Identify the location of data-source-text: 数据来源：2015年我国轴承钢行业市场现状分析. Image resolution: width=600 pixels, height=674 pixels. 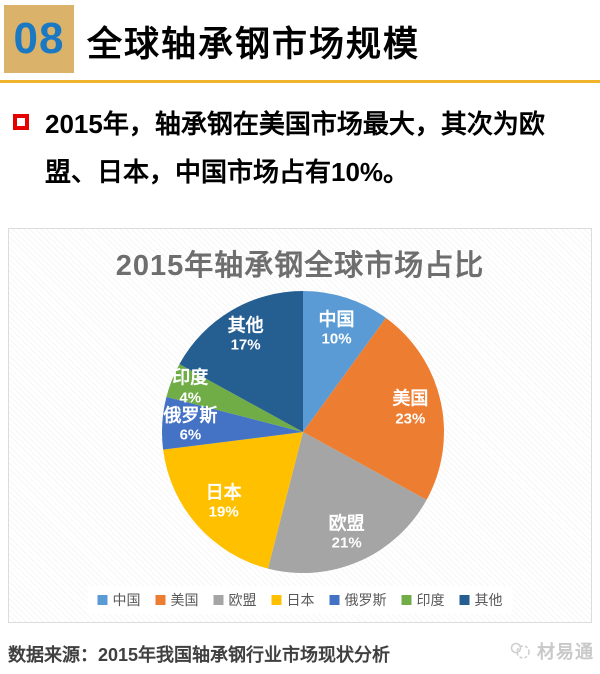
(199, 655).